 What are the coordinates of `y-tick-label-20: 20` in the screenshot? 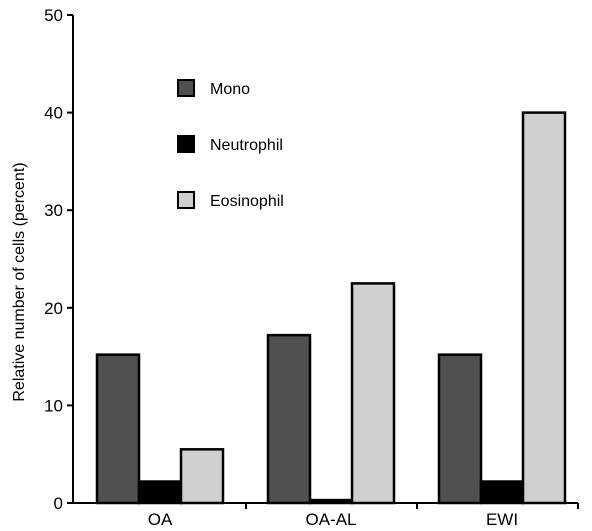 It's located at (53, 308).